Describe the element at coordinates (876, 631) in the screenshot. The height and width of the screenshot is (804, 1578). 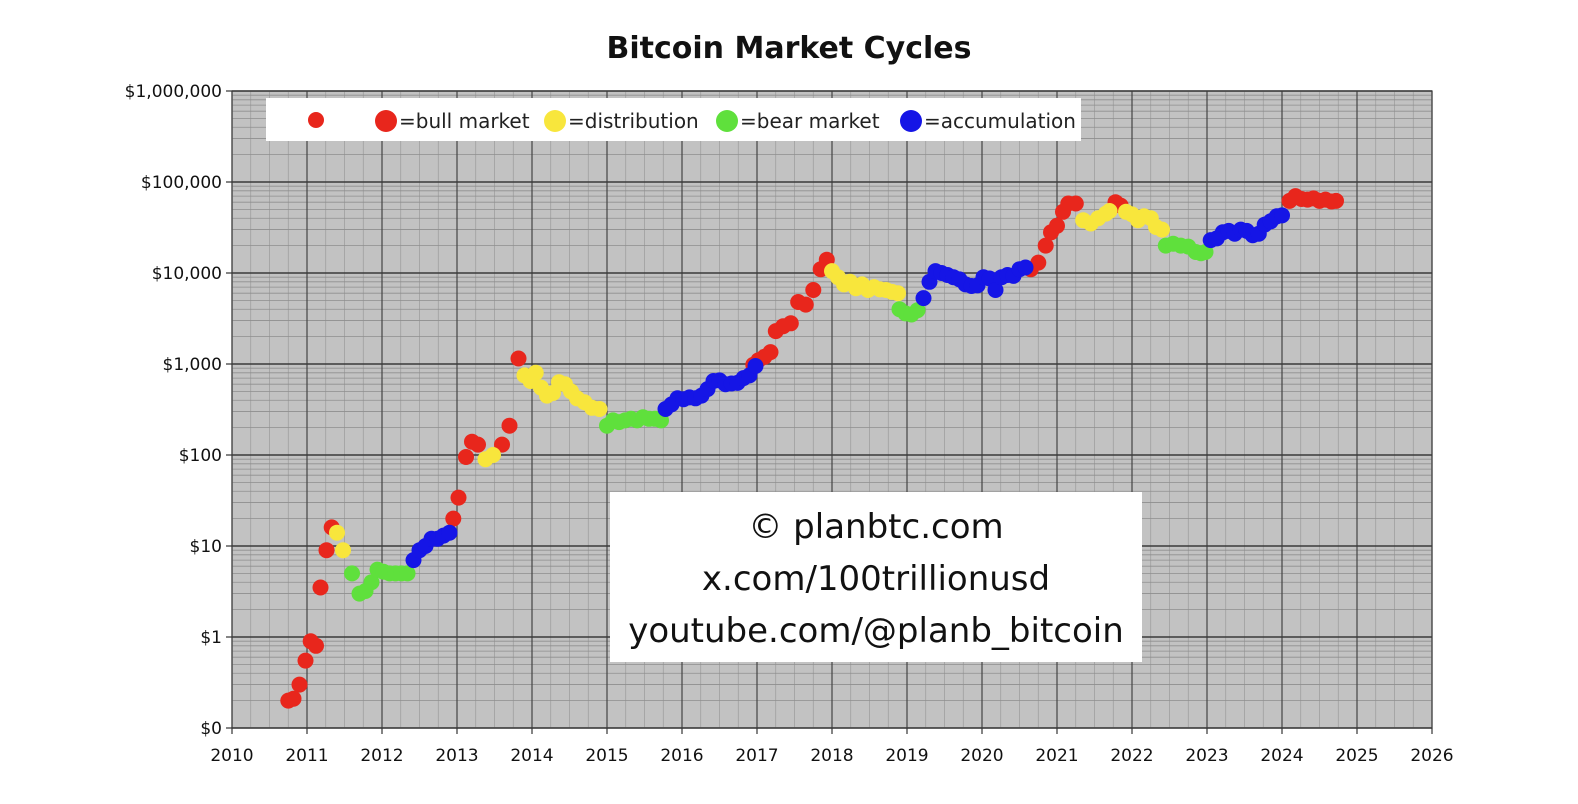
I see `watermark-line-3: youtube.com/@planb_bitcoin` at that location.